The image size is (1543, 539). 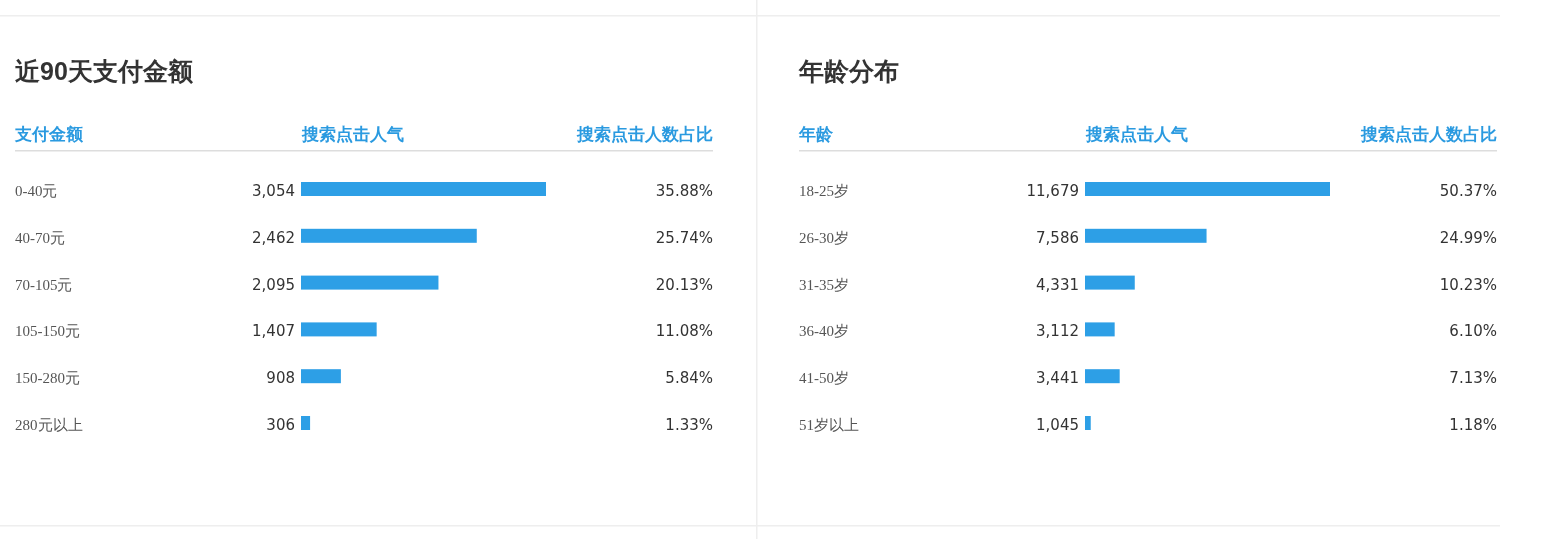 I want to click on y-tick-label: 0-40元, so click(x=36, y=191).